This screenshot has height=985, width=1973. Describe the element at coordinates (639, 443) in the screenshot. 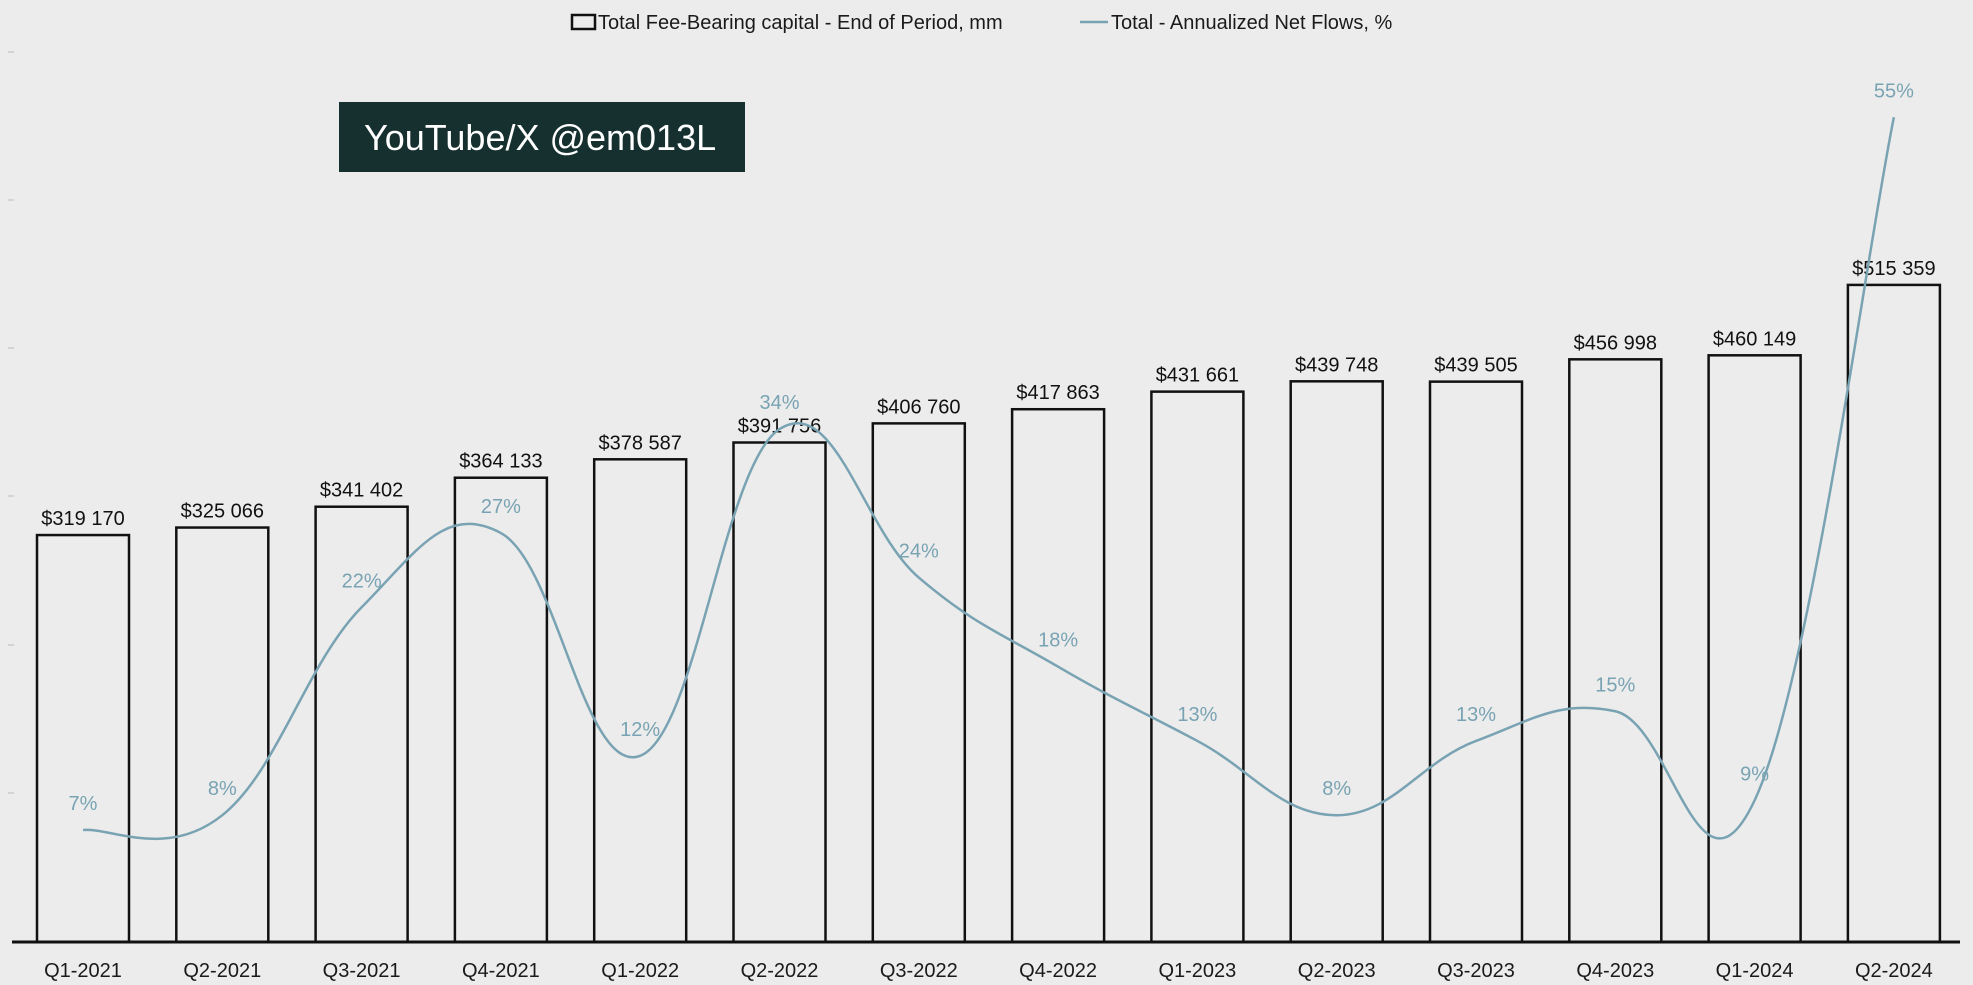

I see `bar-data-label: $378 587` at that location.